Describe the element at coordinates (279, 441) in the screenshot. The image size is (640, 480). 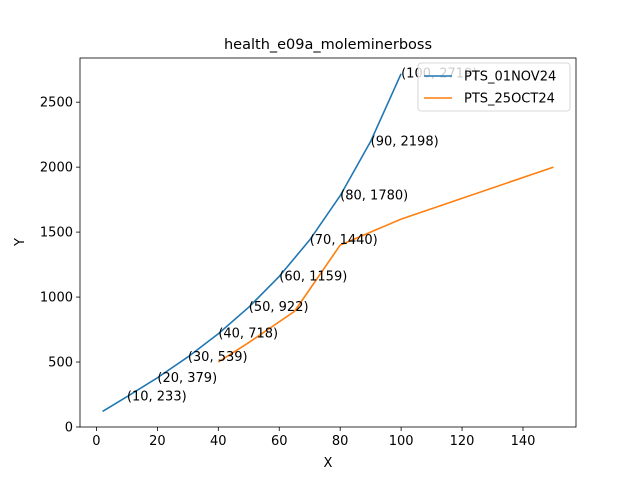
I see `x-tick-label: 60` at that location.